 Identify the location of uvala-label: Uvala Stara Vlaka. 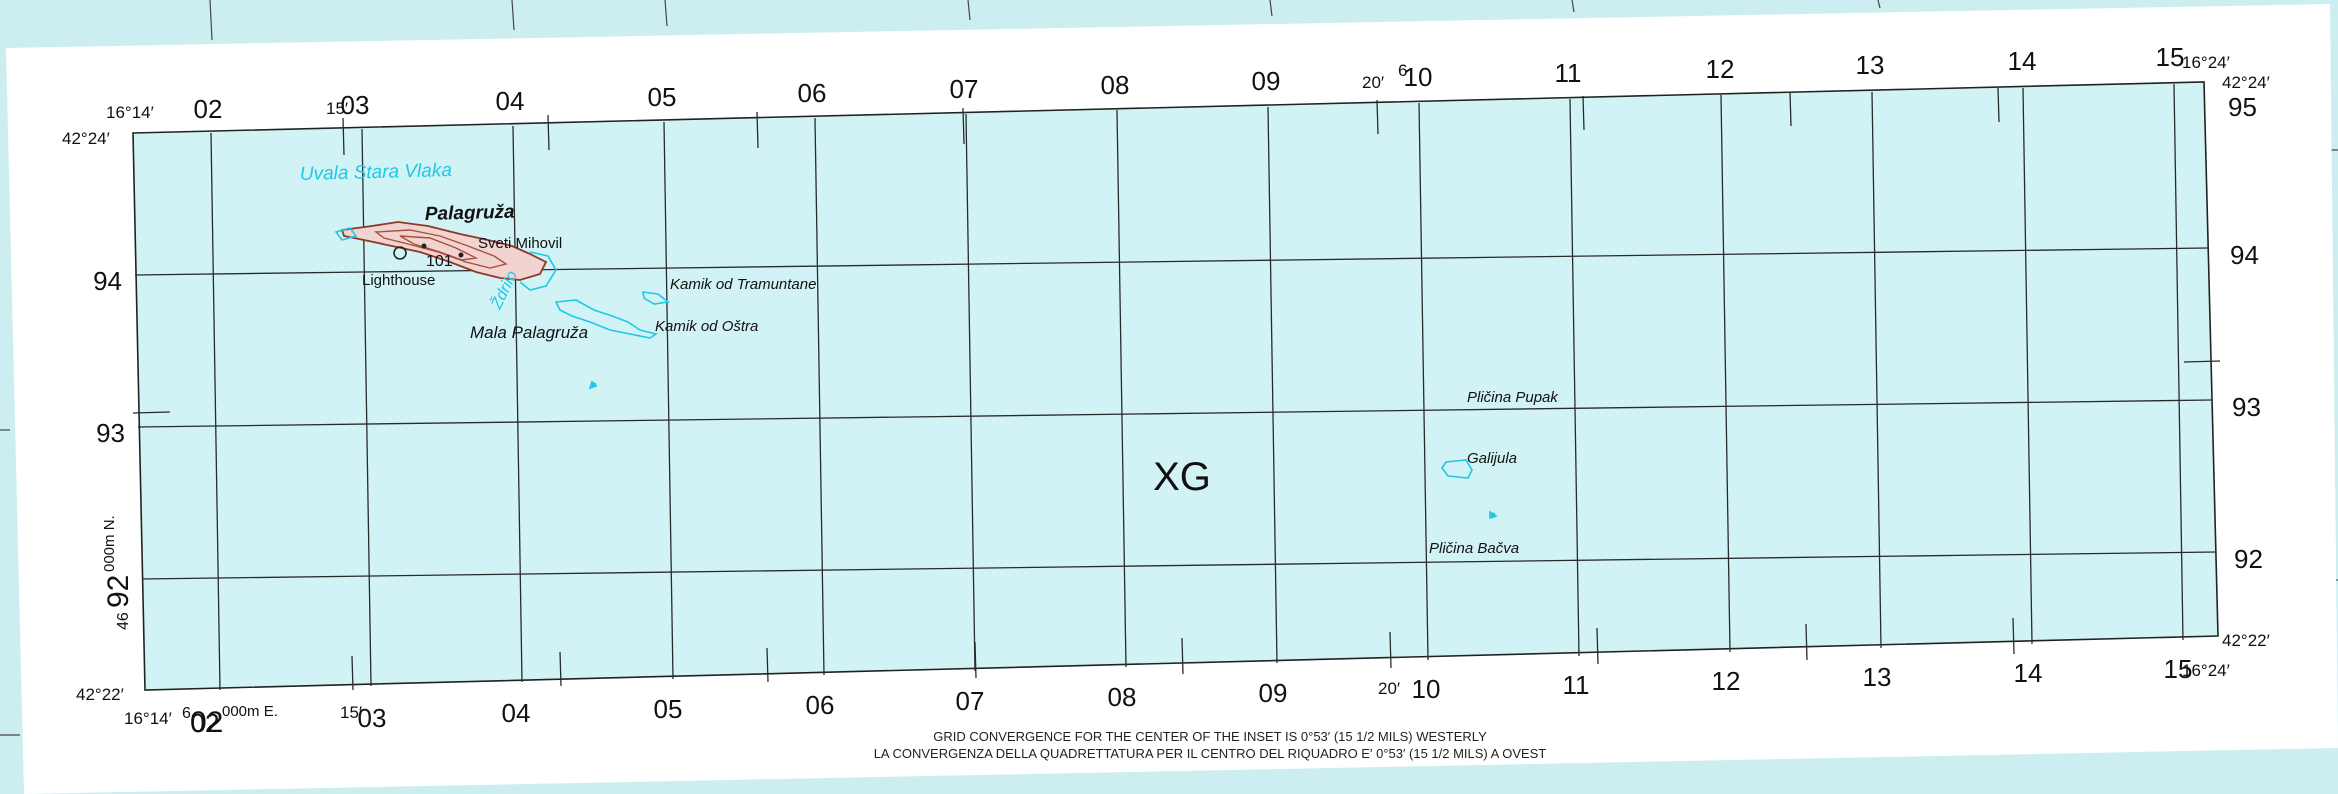
(376, 172).